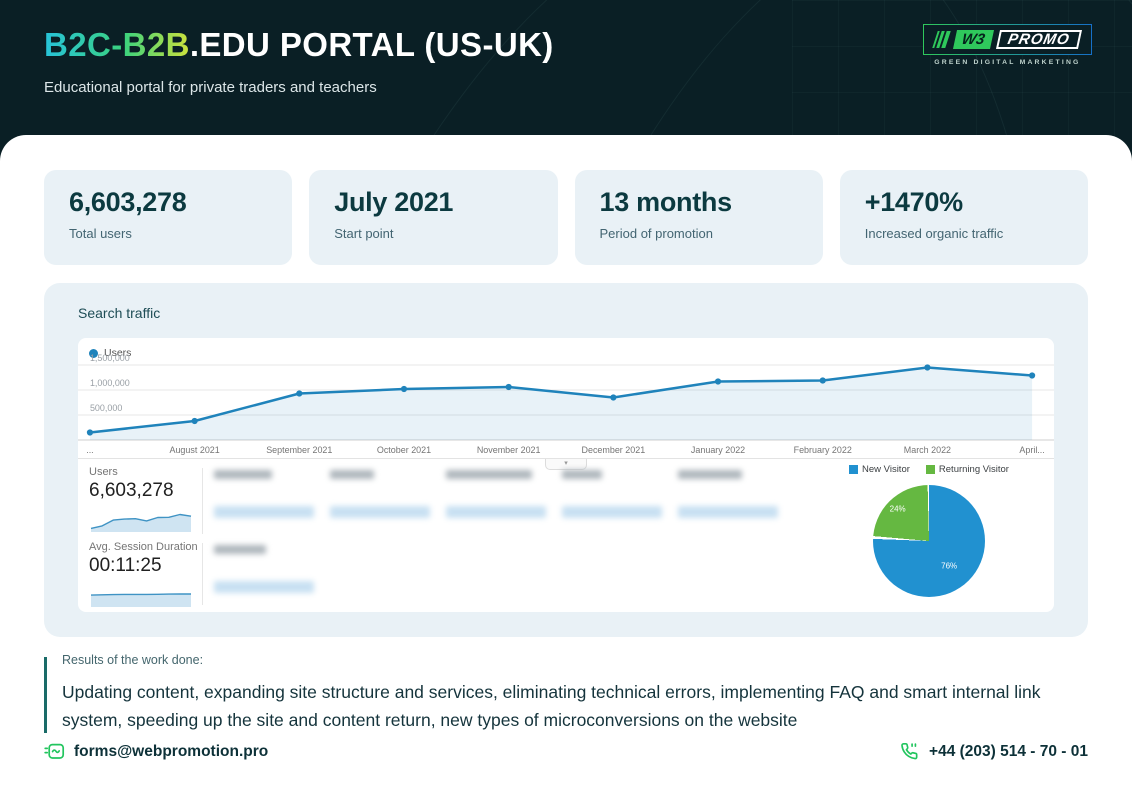 The width and height of the screenshot is (1132, 803). I want to click on x-tick-label: October 2021, so click(404, 450).